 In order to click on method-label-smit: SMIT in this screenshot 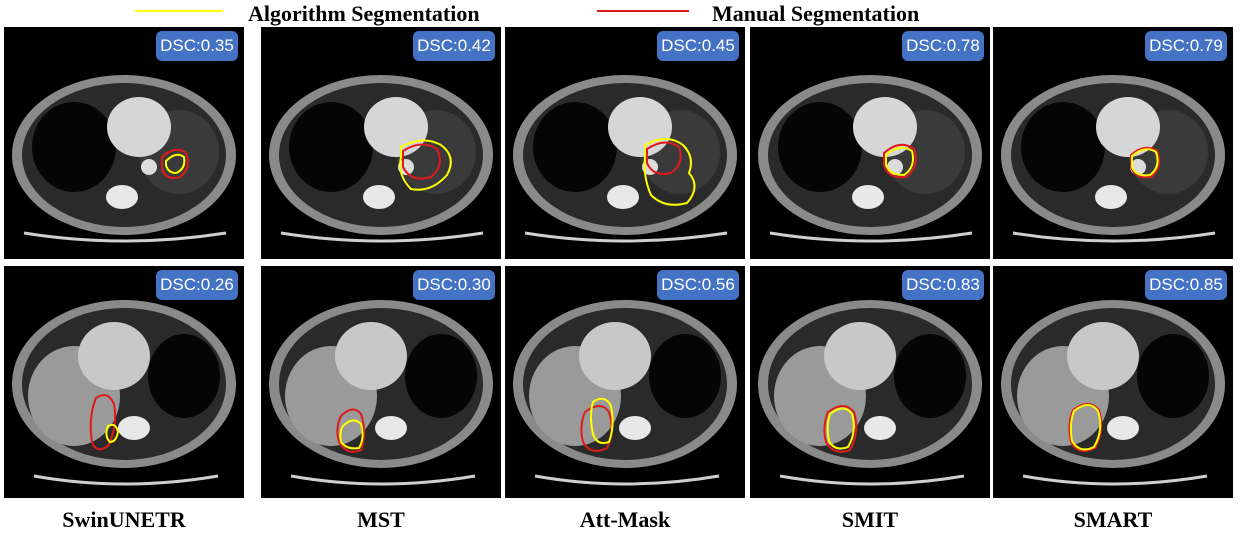, I will do `click(870, 519)`.